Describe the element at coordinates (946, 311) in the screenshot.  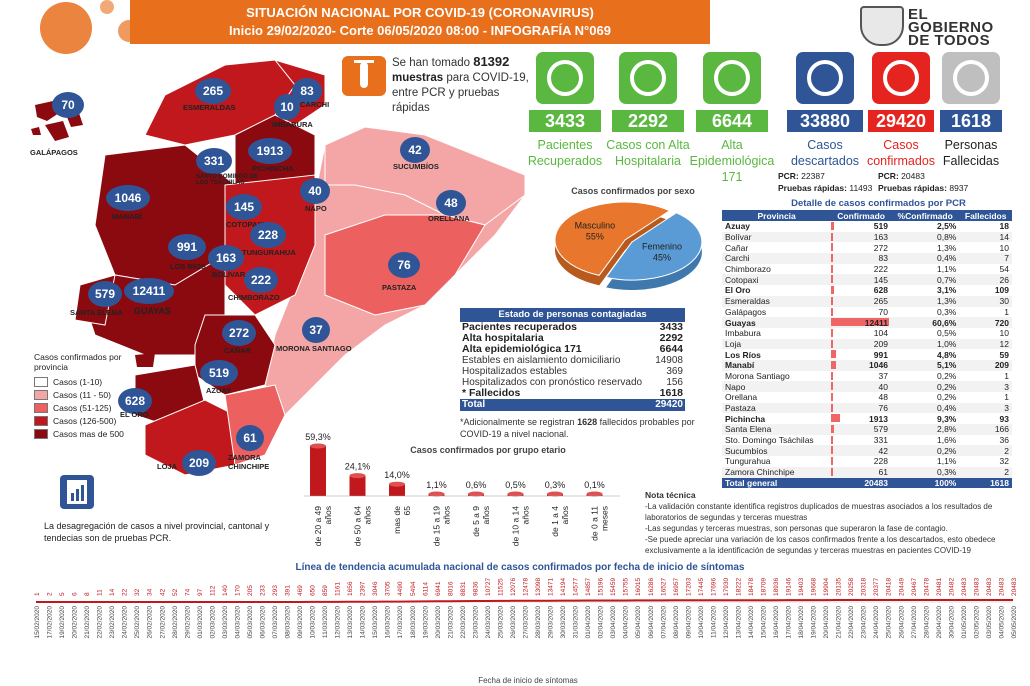
I see `percent-cell: 0,3%` at that location.